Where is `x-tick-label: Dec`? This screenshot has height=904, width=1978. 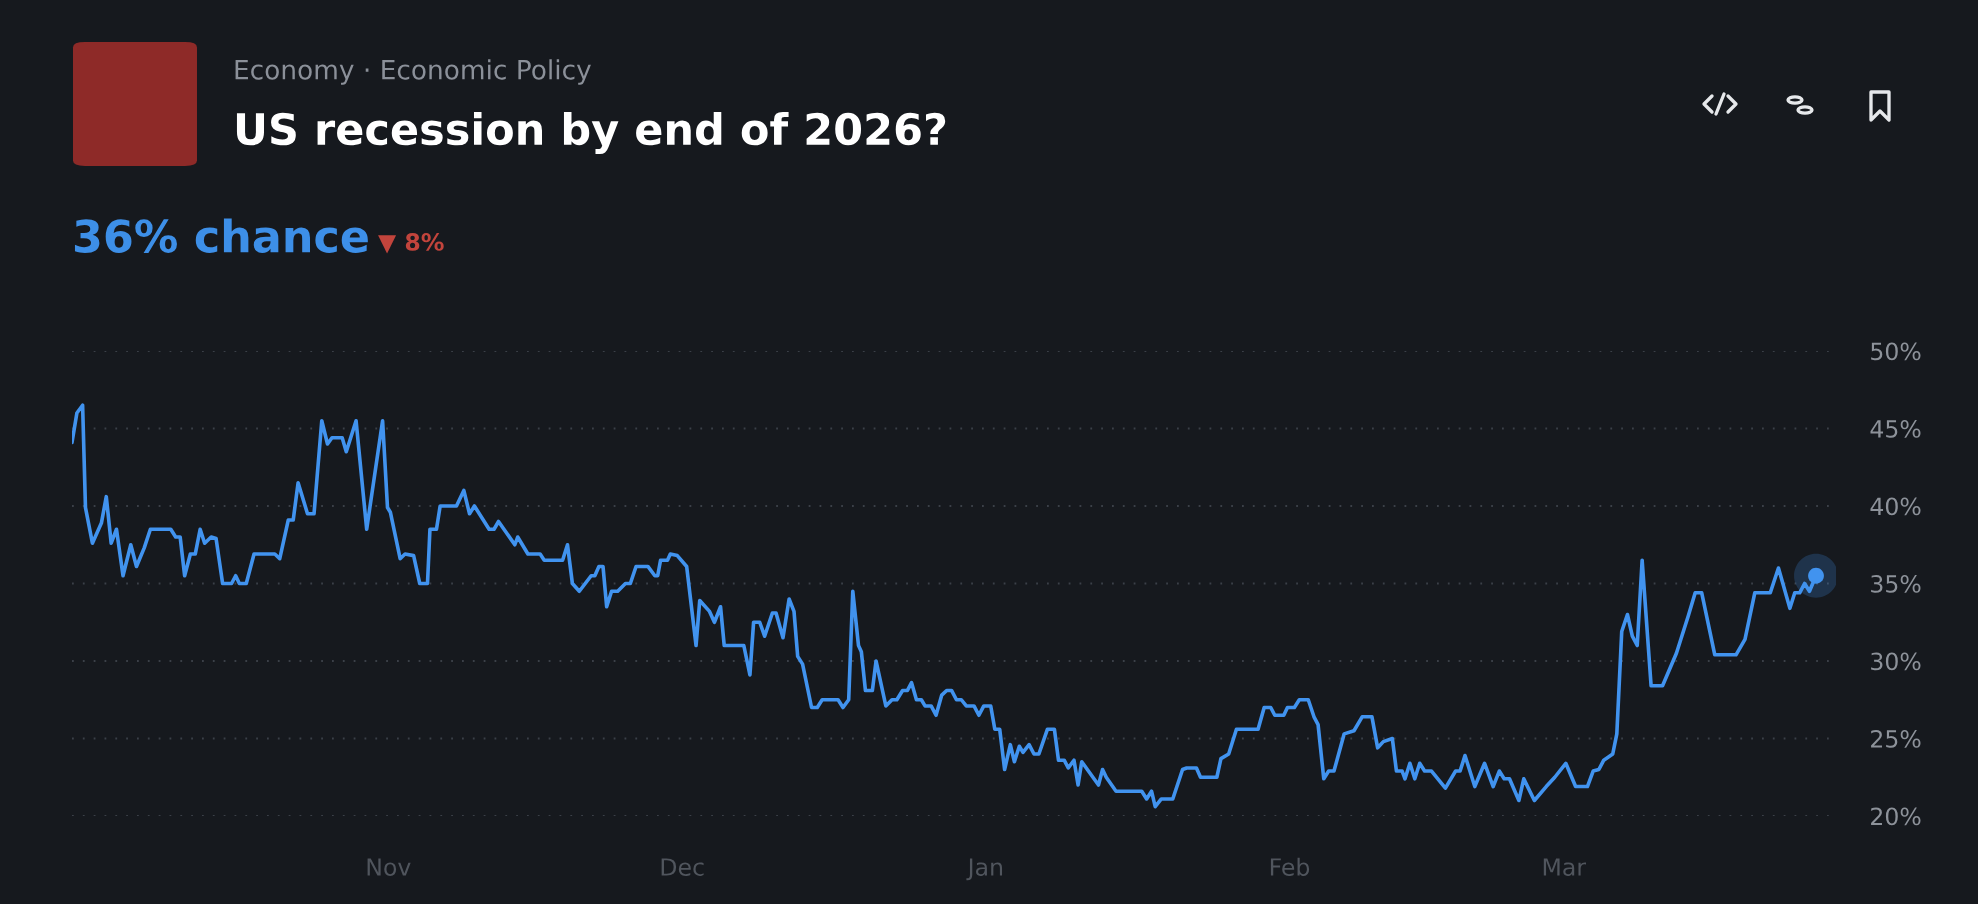 x-tick-label: Dec is located at coordinates (682, 867).